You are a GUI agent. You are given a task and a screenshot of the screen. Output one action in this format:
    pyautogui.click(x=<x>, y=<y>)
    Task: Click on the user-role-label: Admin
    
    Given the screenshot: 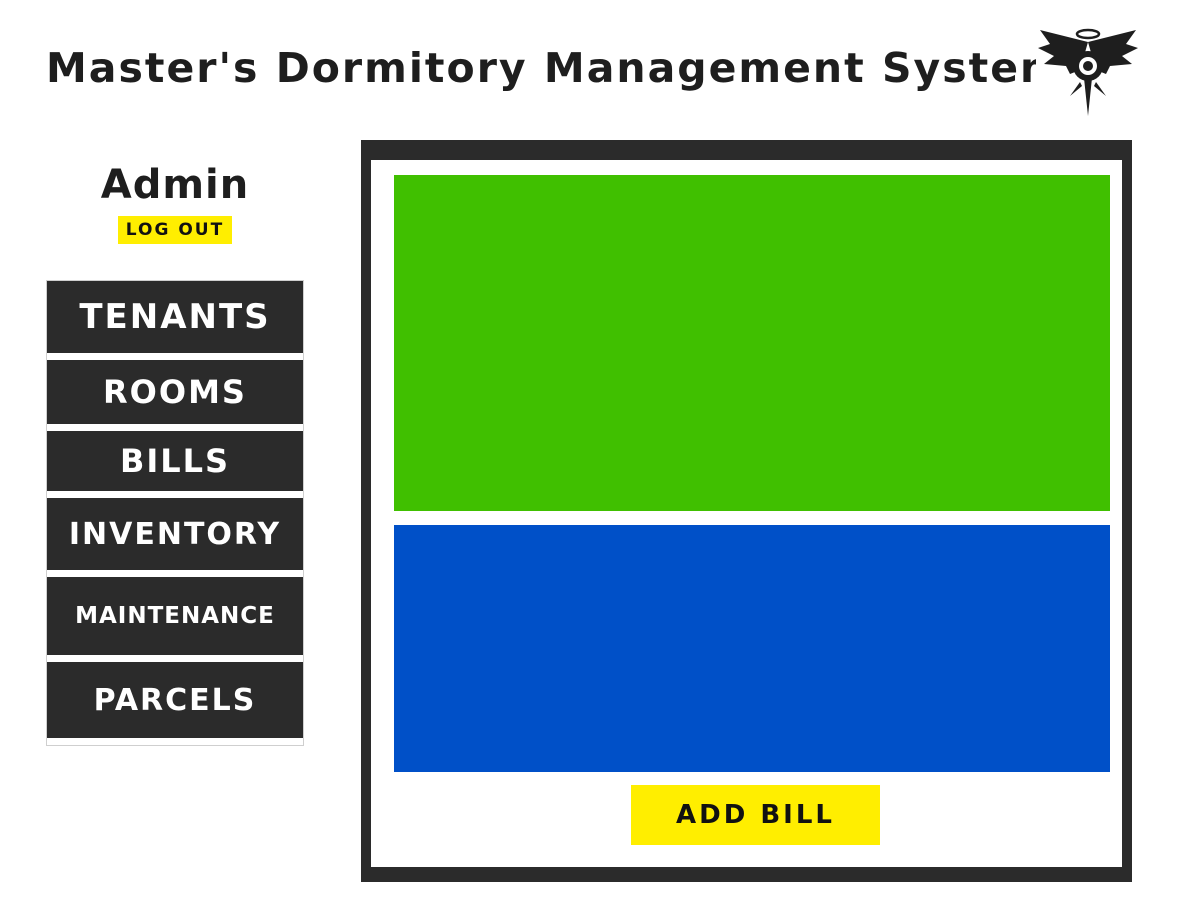 What is the action you would take?
    pyautogui.click(x=175, y=185)
    